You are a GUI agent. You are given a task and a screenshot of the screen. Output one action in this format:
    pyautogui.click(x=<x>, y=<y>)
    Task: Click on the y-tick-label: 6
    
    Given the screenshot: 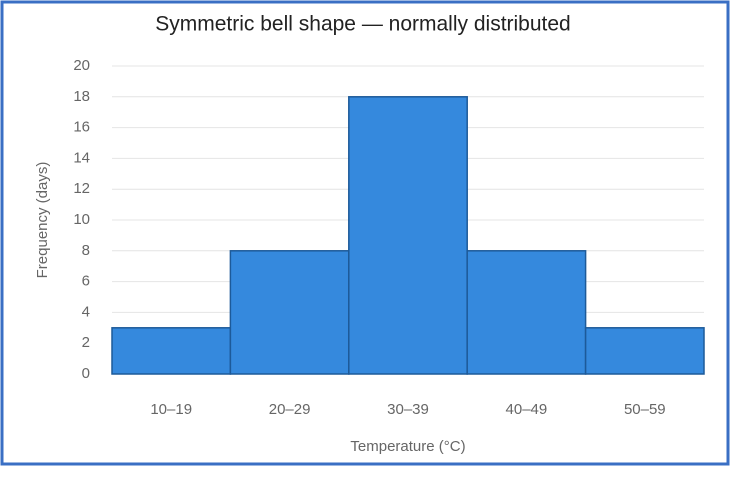 What is the action you would take?
    pyautogui.click(x=86, y=281)
    